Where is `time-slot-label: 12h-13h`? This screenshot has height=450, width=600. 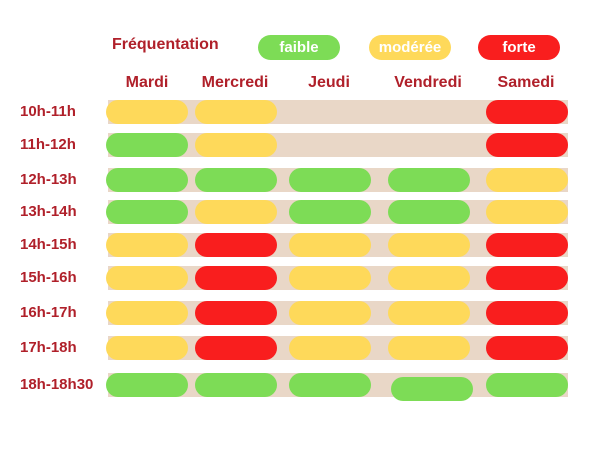 time-slot-label: 12h-13h is located at coordinates (48, 179).